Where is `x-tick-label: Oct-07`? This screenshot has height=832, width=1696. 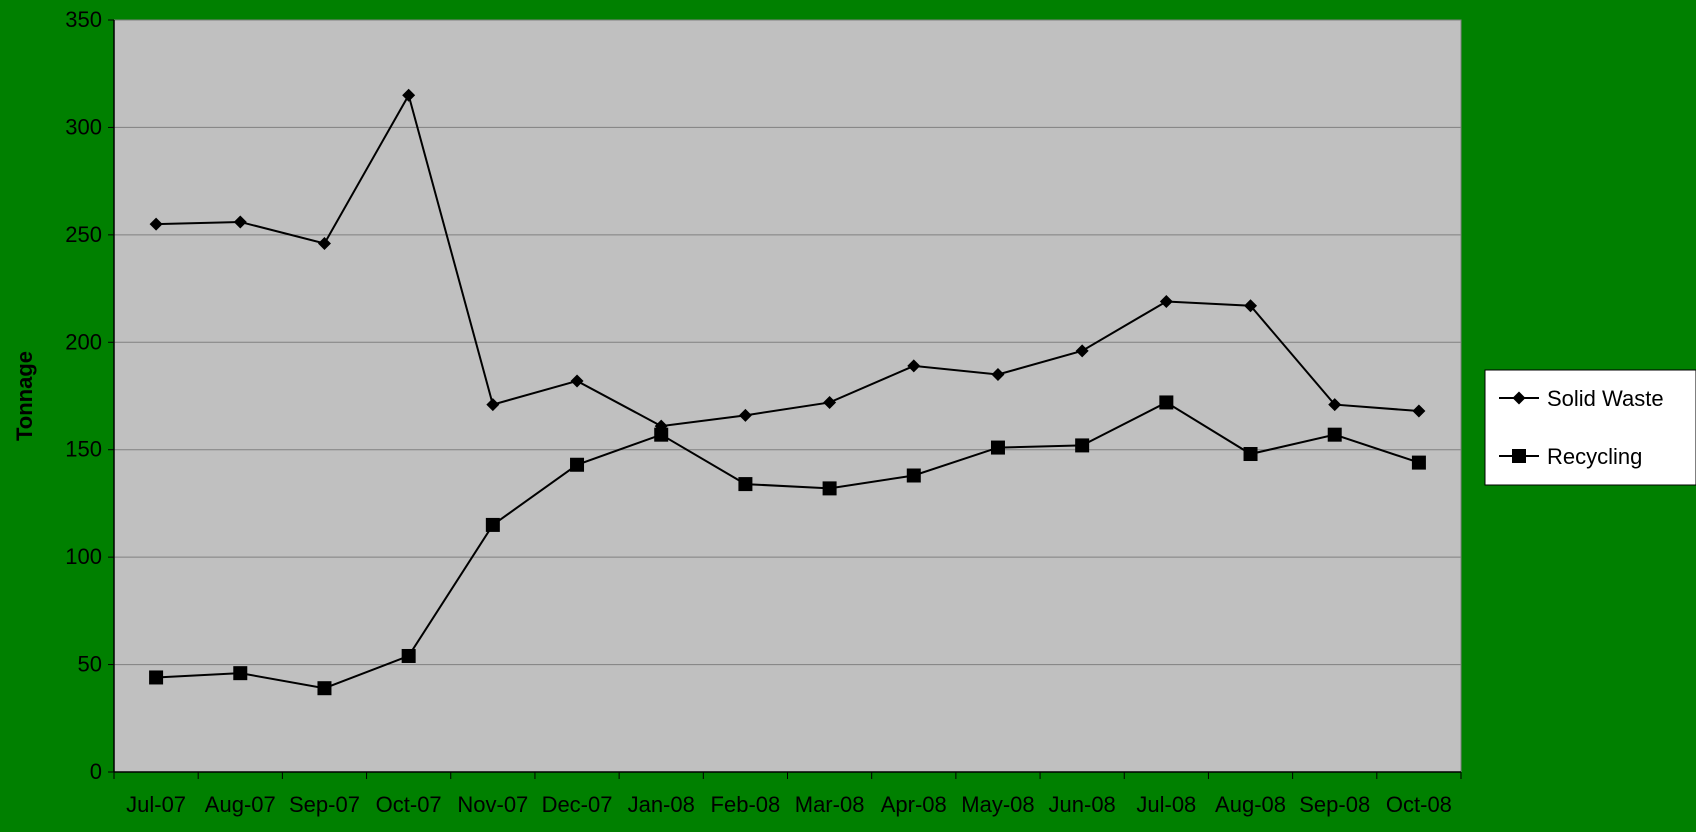 x-tick-label: Oct-07 is located at coordinates (409, 804).